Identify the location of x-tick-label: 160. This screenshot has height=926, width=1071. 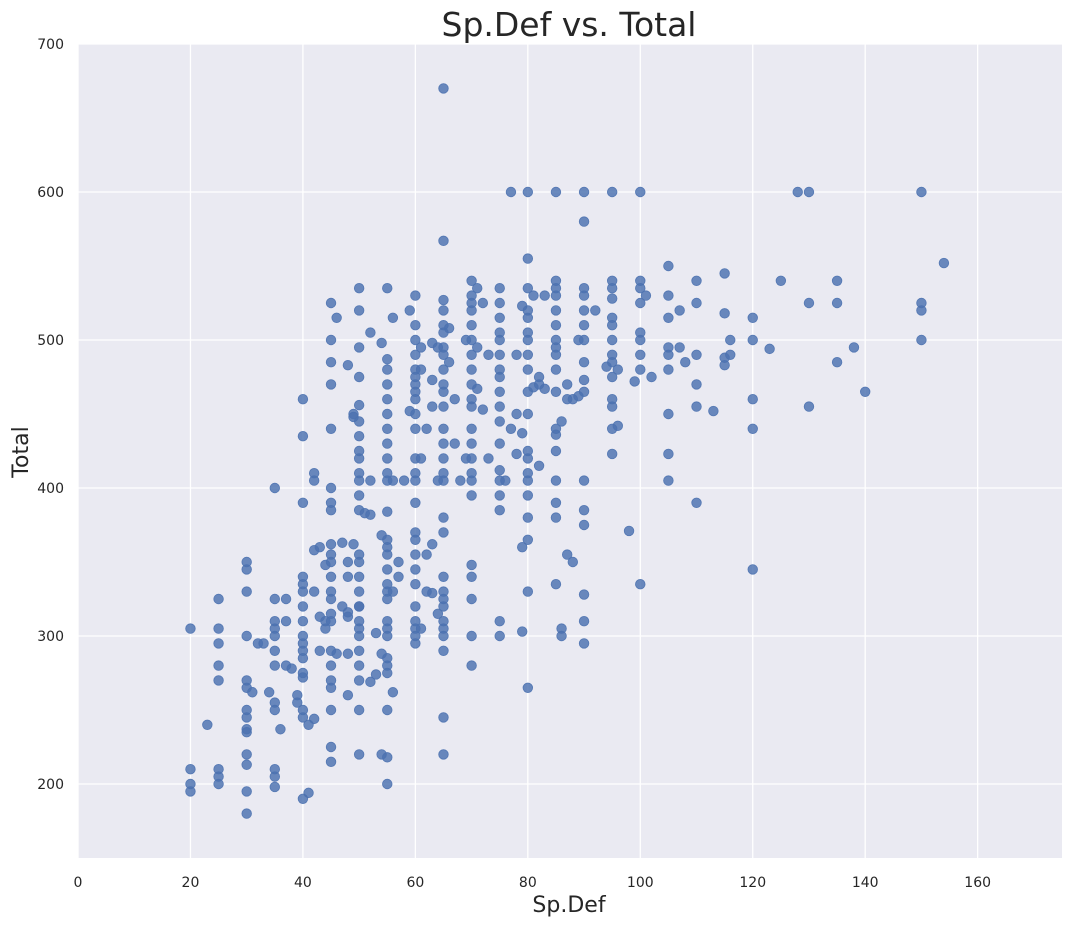
(977, 883).